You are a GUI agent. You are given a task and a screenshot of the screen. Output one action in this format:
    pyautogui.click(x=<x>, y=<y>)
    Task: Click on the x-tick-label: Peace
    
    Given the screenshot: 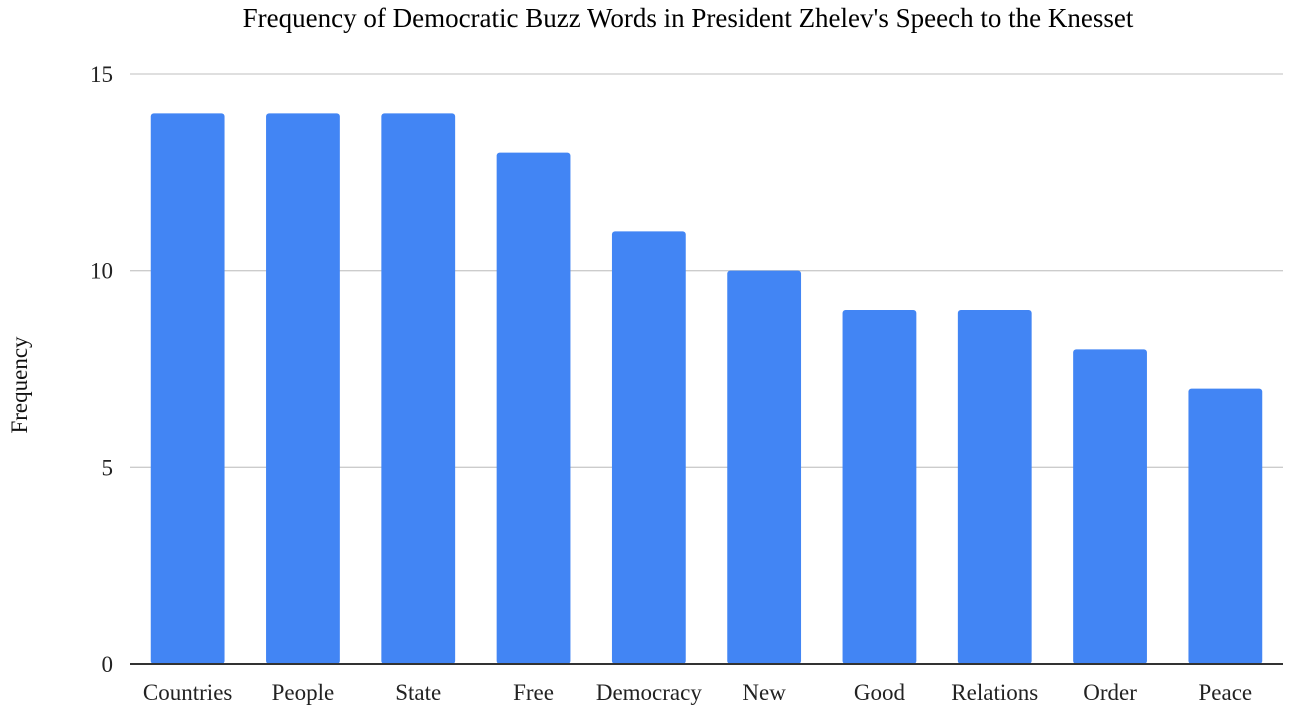 What is the action you would take?
    pyautogui.click(x=1226, y=692)
    